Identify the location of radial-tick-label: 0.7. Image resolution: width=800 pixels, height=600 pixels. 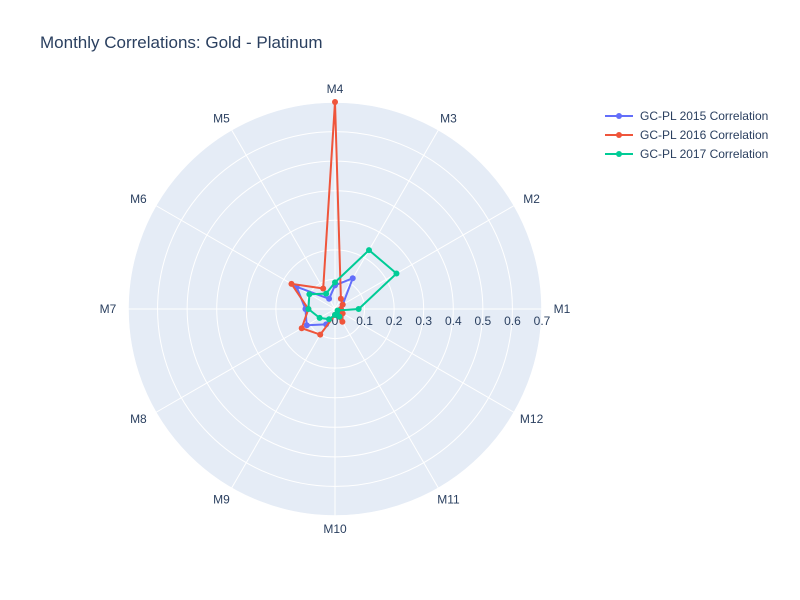
(542, 321).